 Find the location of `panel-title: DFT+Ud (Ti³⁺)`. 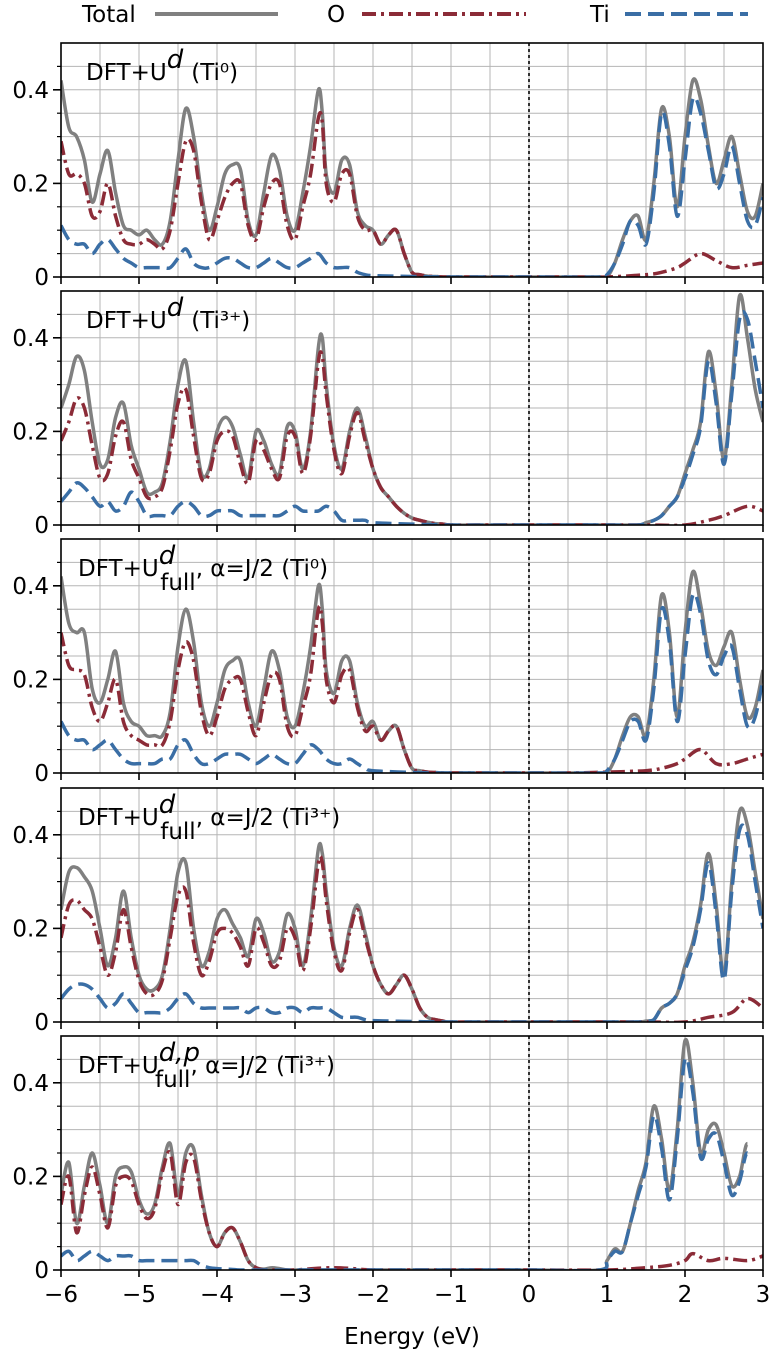

panel-title: DFT+Ud (Ti³⁺) is located at coordinates (168, 313).